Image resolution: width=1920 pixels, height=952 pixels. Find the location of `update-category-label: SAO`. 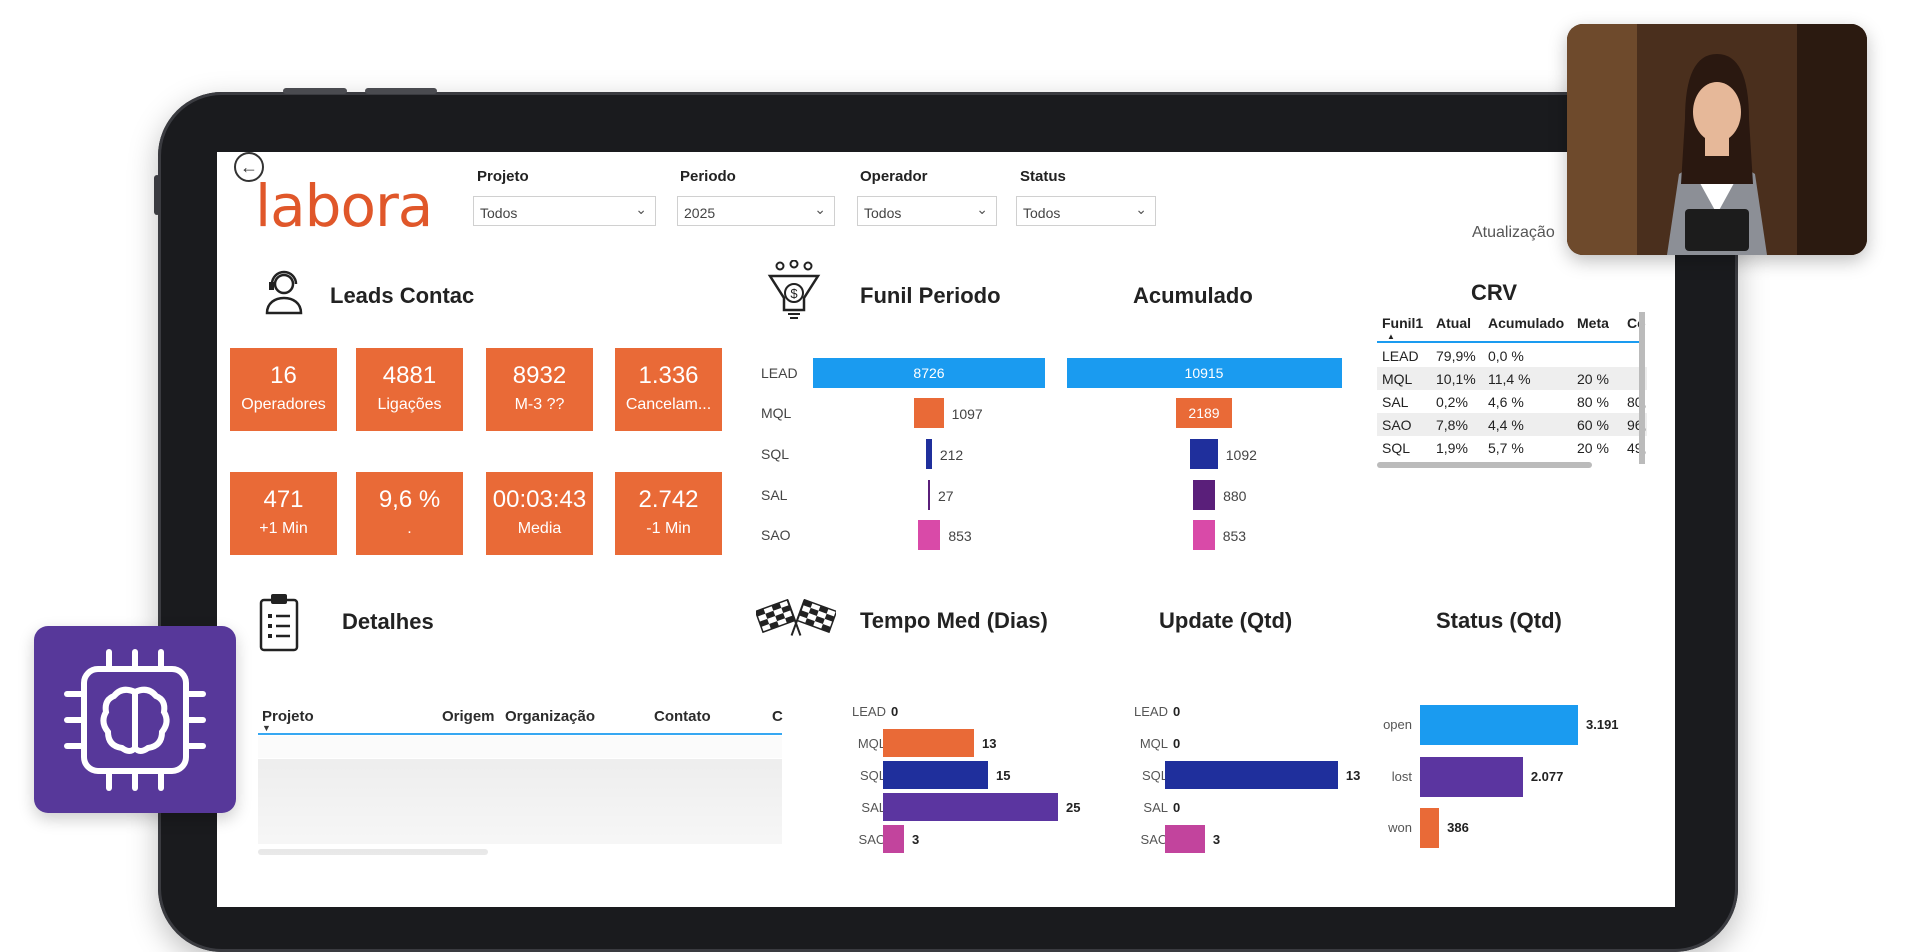

update-category-label: SAO is located at coordinates (1154, 839).